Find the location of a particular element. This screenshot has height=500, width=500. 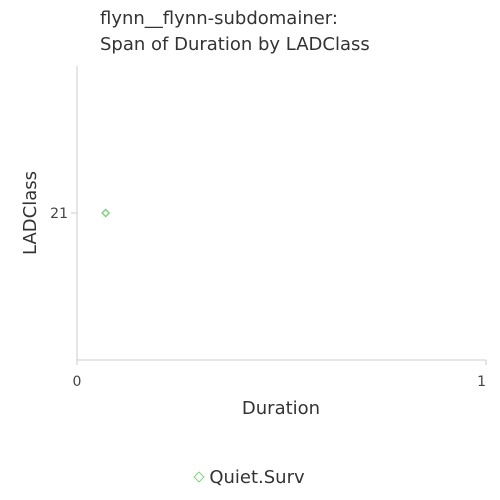

legend-marker is located at coordinates (199, 477).